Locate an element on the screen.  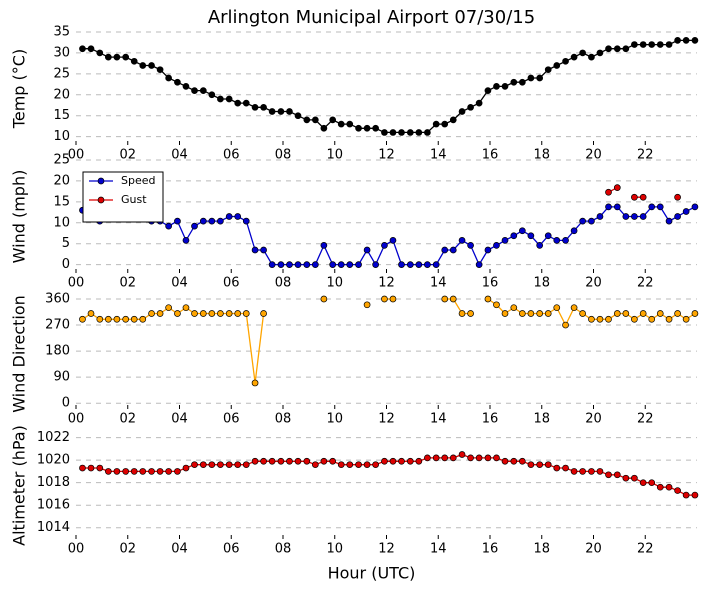
x-tick-label: 14 is located at coordinates (438, 283).